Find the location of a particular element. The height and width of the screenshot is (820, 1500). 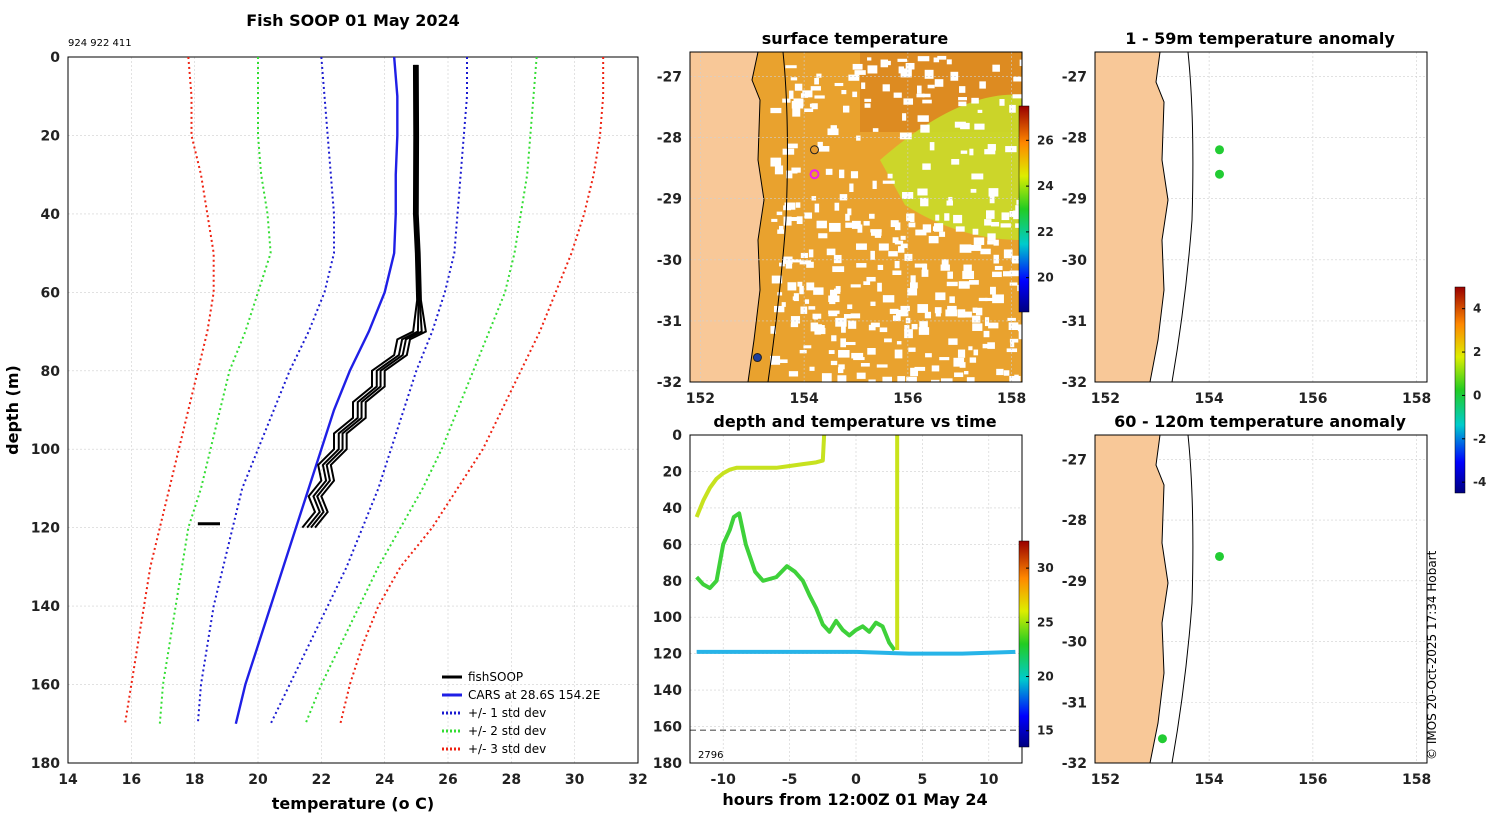

main-y-tick-label: 140 is located at coordinates (45, 607).